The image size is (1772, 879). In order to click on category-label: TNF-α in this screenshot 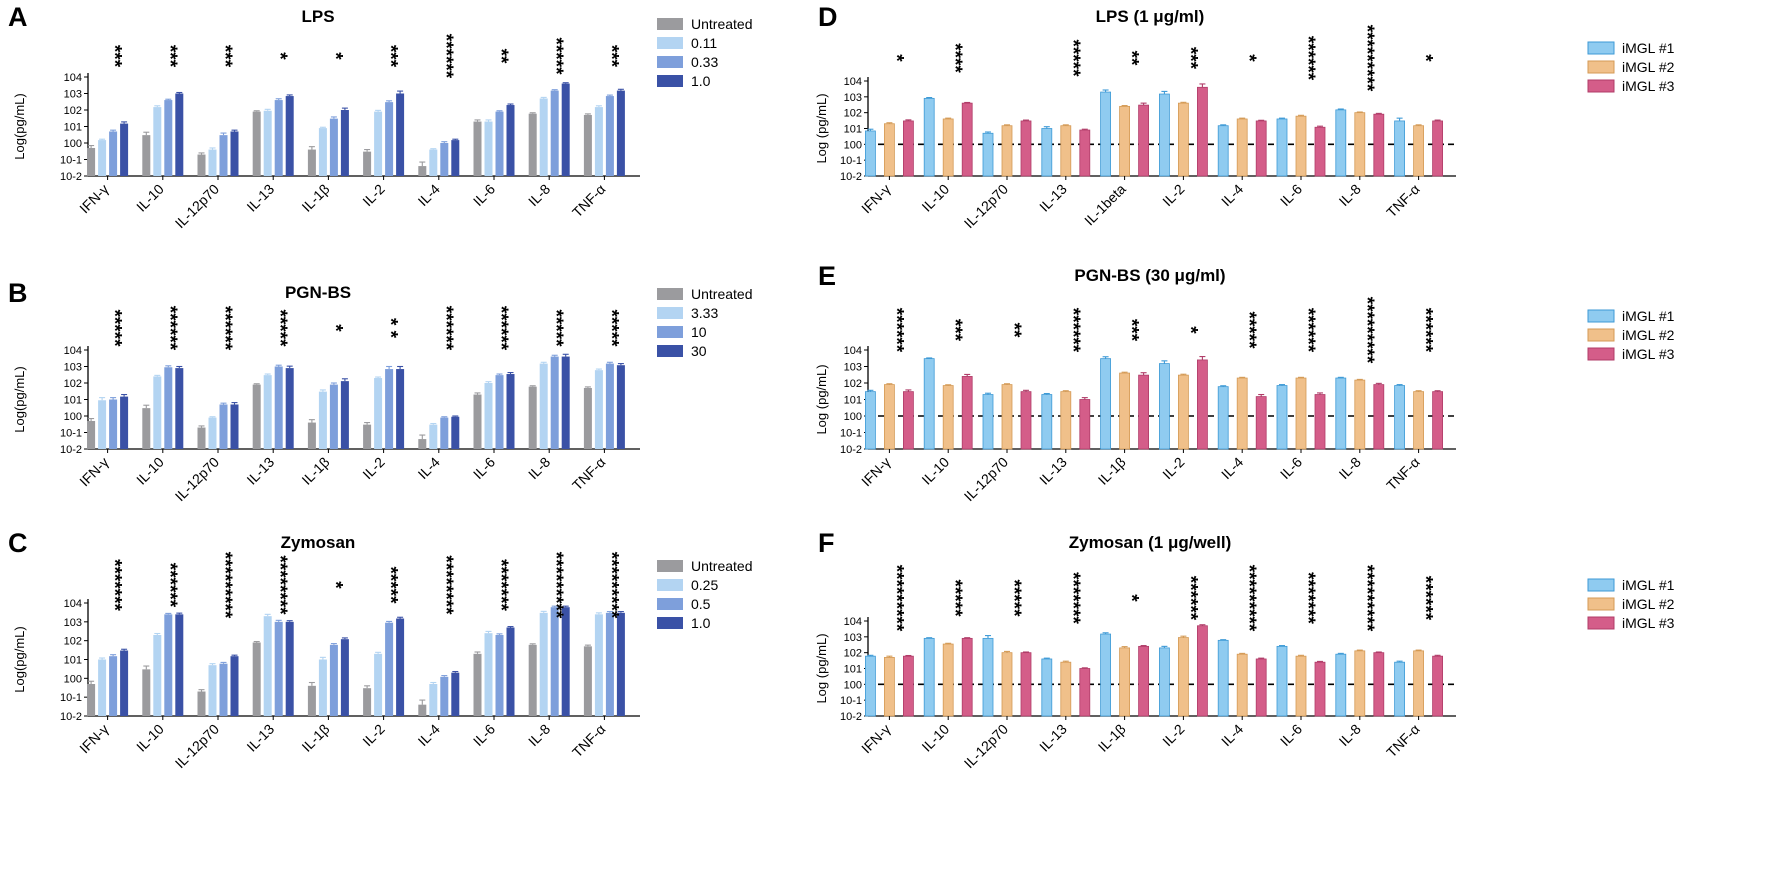, I will do `click(1403, 474)`.